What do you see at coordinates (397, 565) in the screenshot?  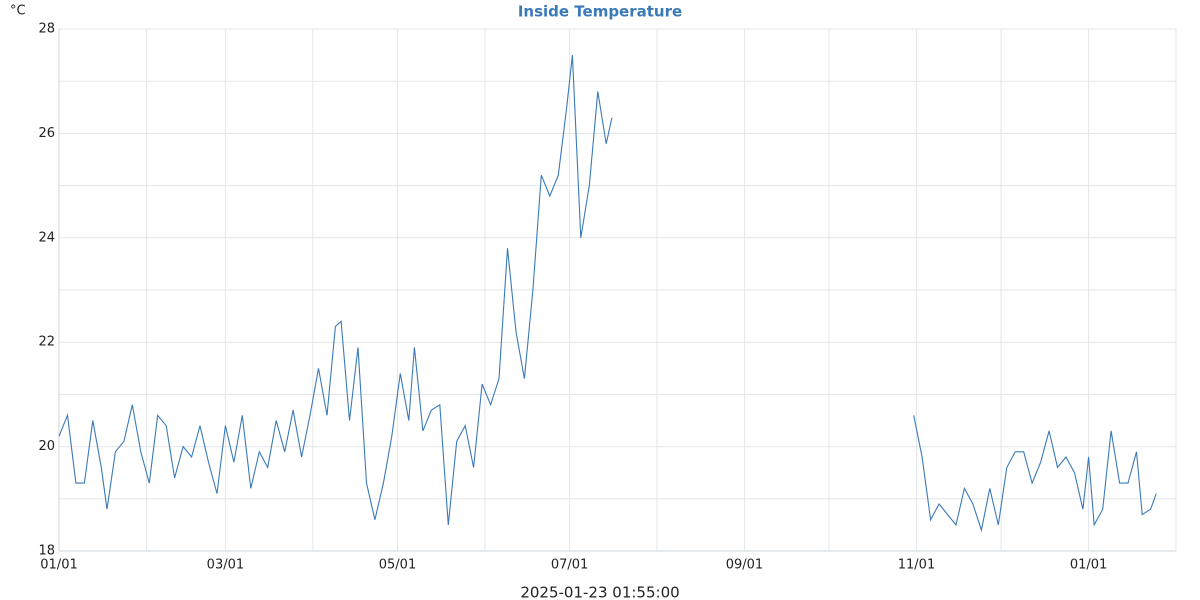 I see `x-tick-label: 05/01` at bounding box center [397, 565].